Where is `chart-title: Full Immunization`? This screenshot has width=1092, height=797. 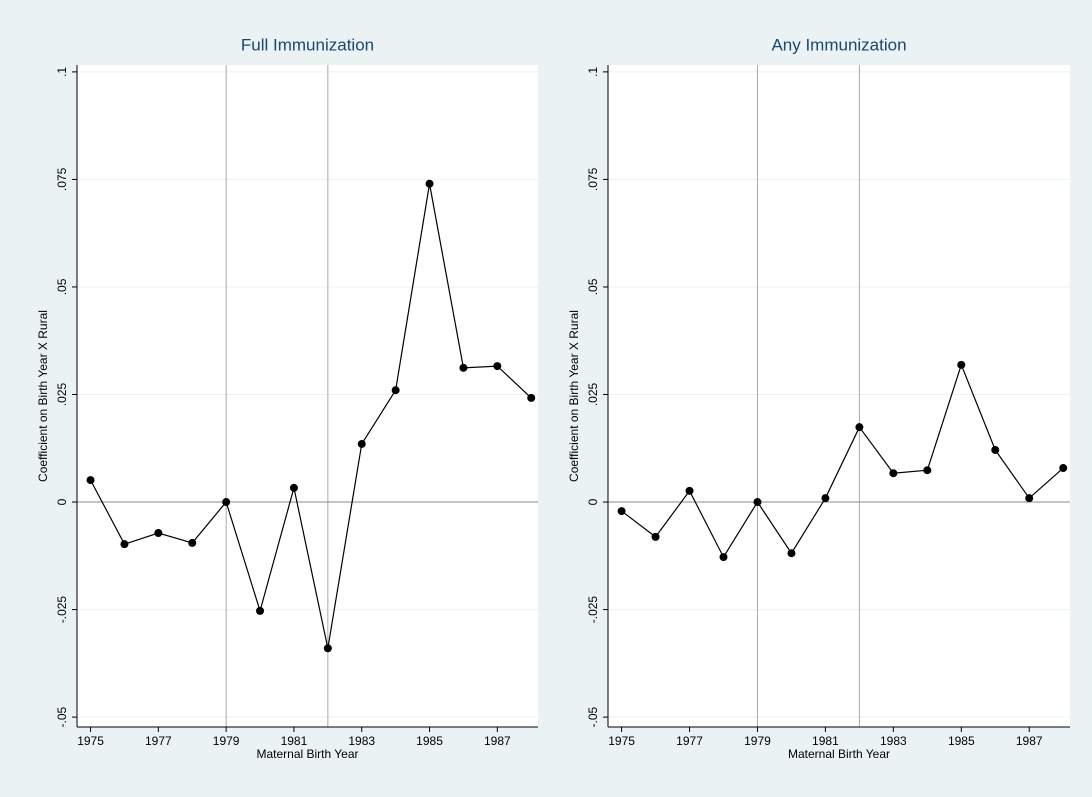
chart-title: Full Immunization is located at coordinates (307, 44).